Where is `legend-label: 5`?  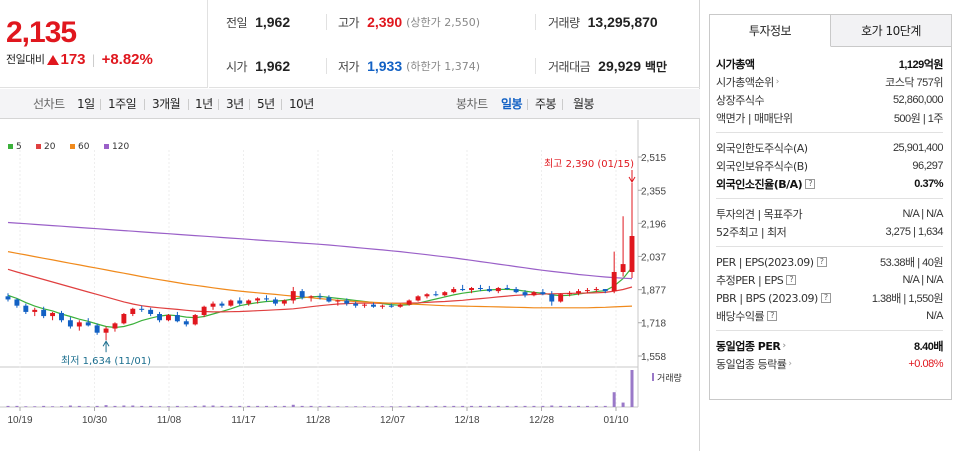
legend-label: 5 is located at coordinates (19, 147).